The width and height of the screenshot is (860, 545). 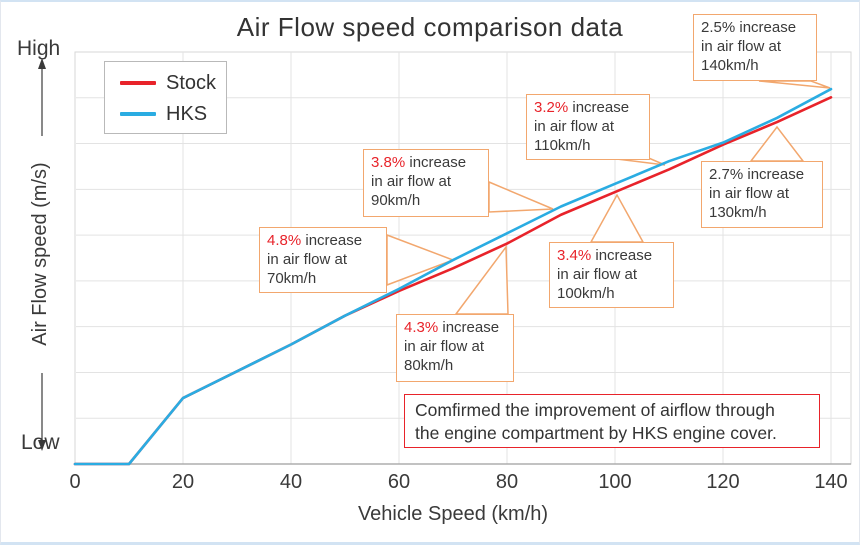 I want to click on callout-pct-140: 2.5%, so click(x=718, y=27).